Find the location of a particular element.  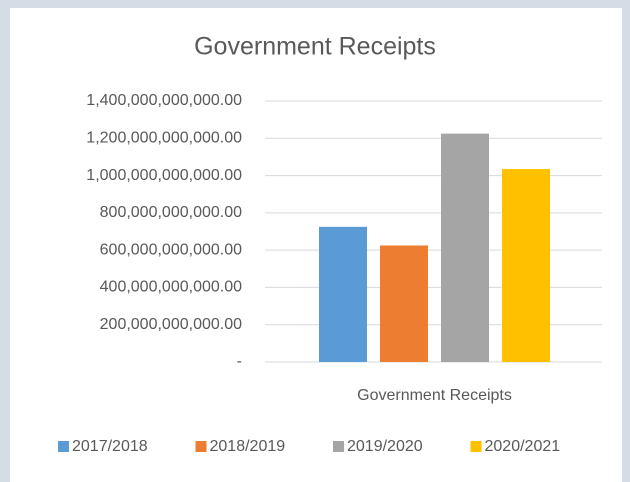

y-tick-label: 400,000,000,000.00 is located at coordinates (171, 287).